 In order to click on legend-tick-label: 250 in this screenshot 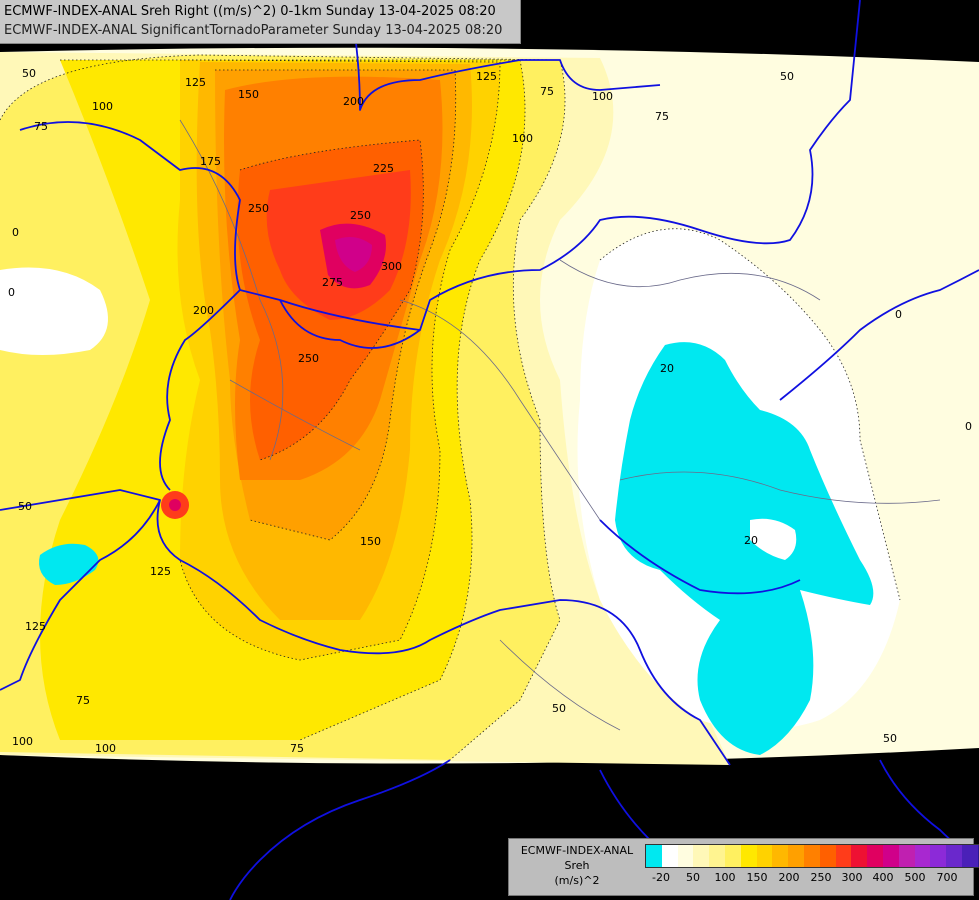, I will do `click(821, 877)`.